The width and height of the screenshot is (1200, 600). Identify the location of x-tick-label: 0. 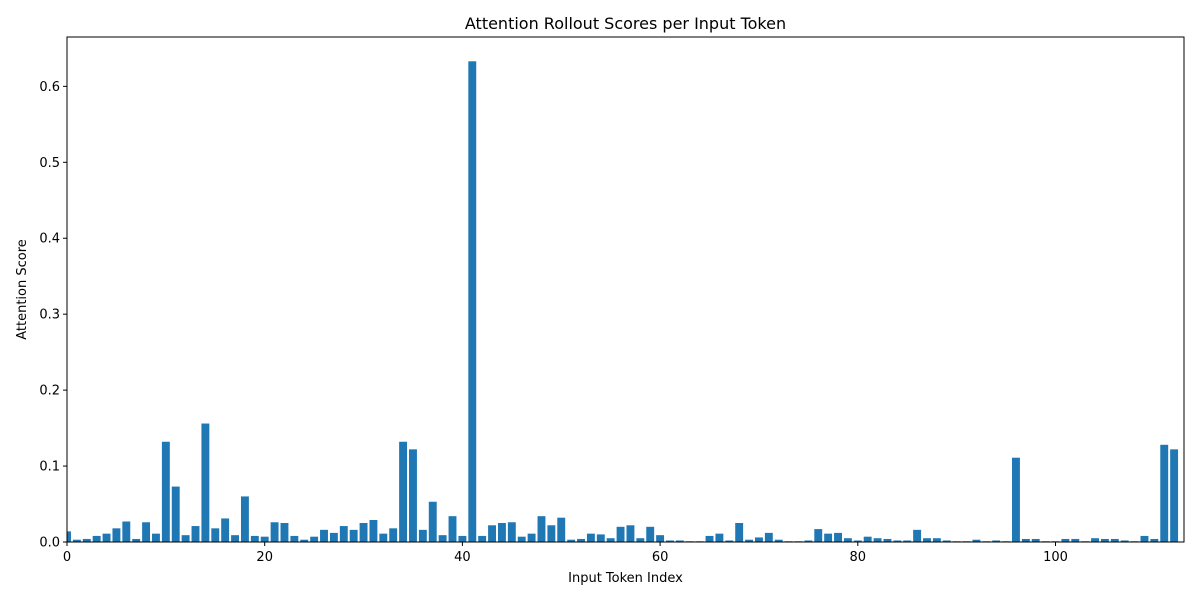
(67, 557).